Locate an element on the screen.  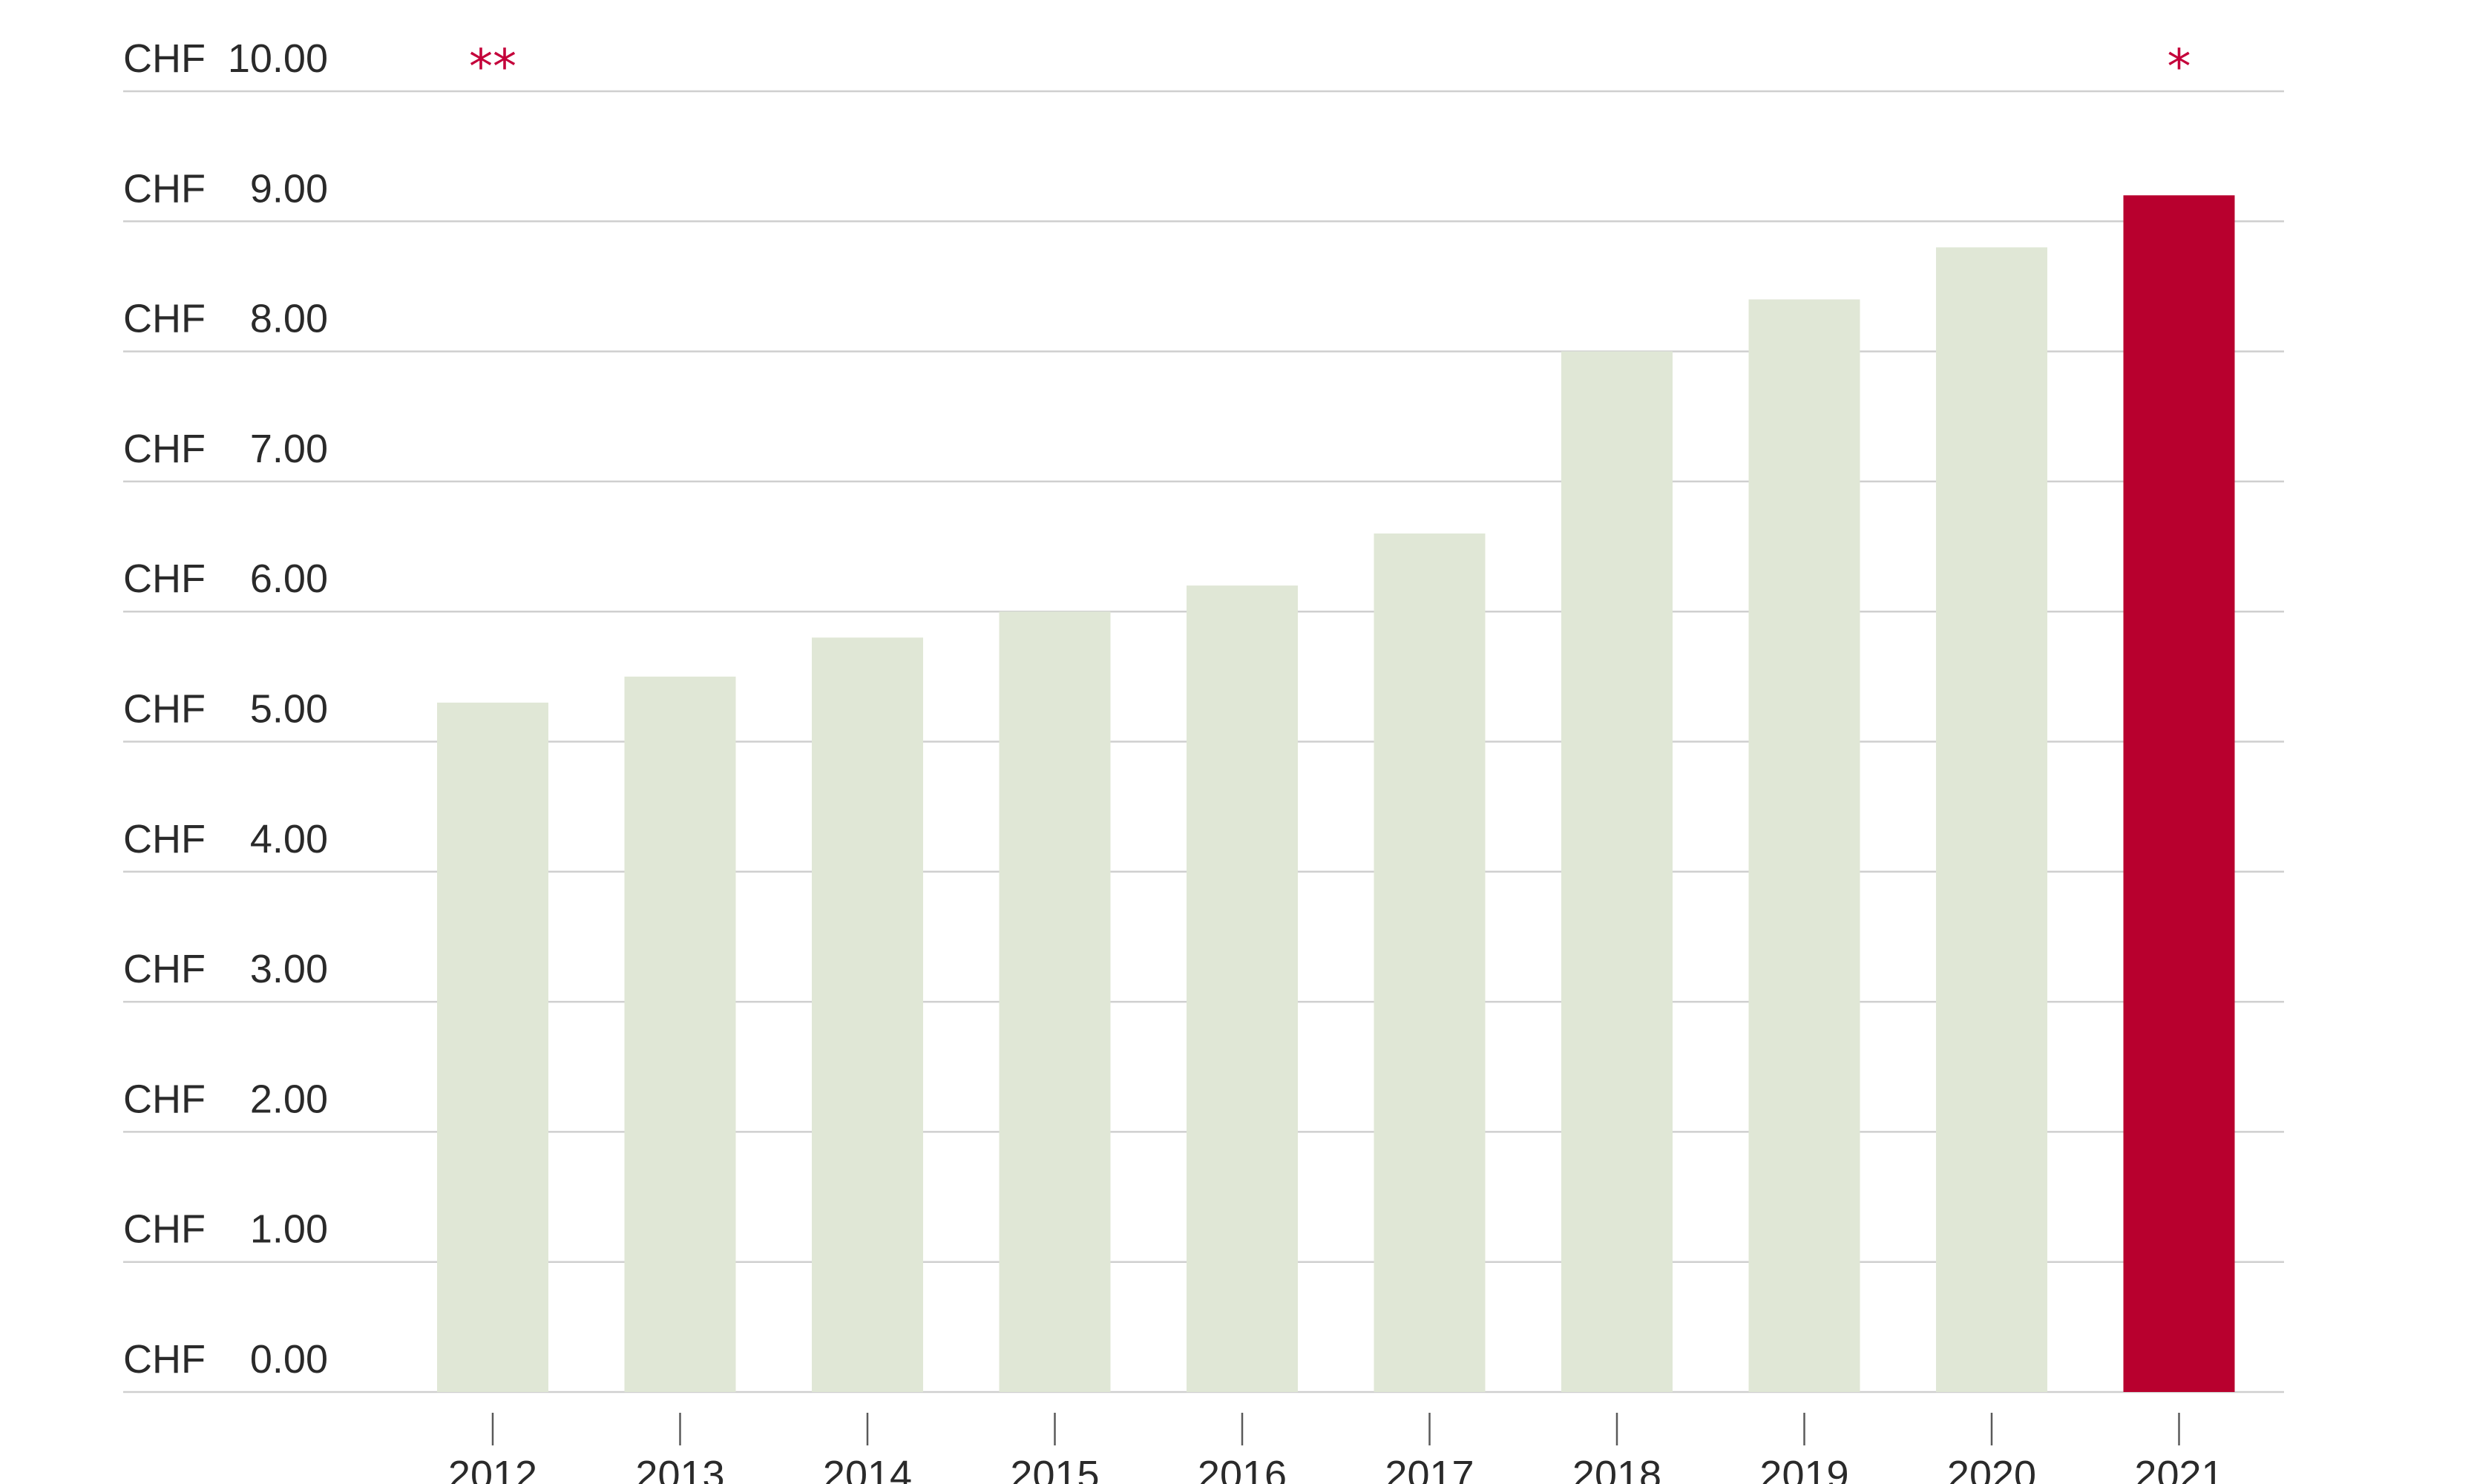
footnote-marker: ** is located at coordinates (493, 67).